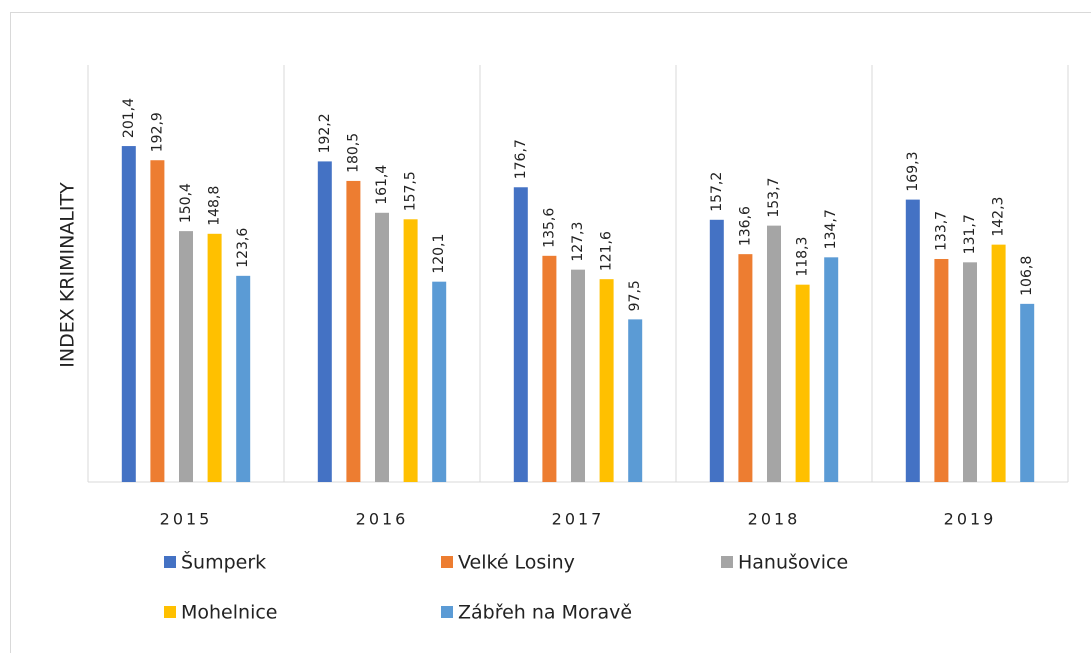  What do you see at coordinates (68, 275) in the screenshot?
I see `y-axis-label: INDEX KRIMINALITY` at bounding box center [68, 275].